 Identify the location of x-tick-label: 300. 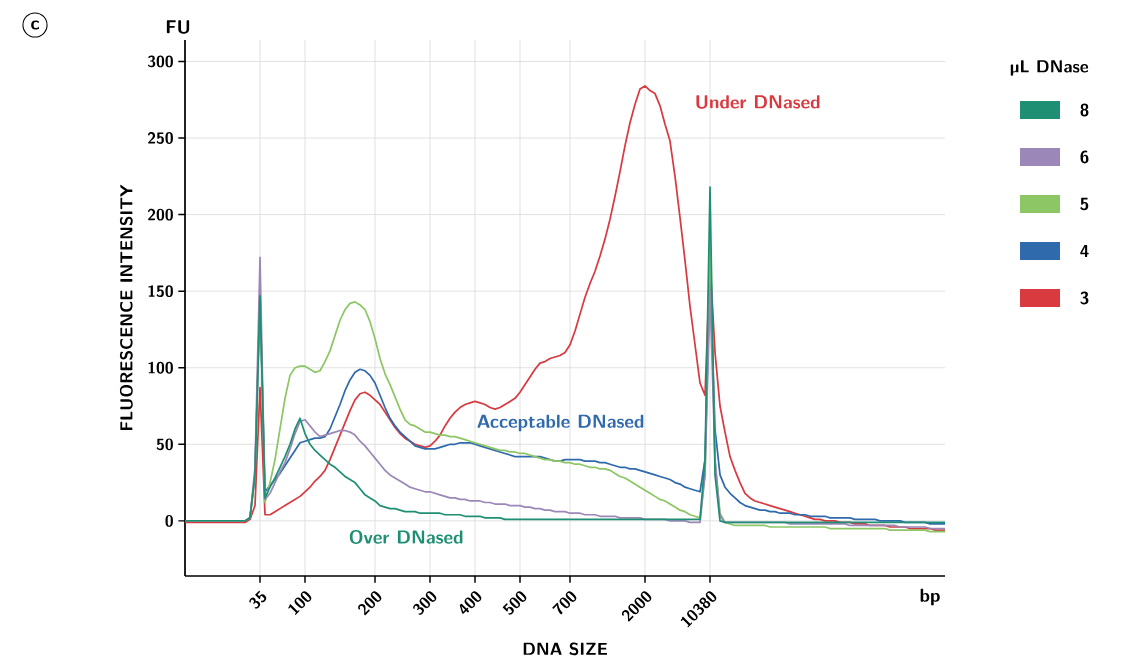
(425, 603).